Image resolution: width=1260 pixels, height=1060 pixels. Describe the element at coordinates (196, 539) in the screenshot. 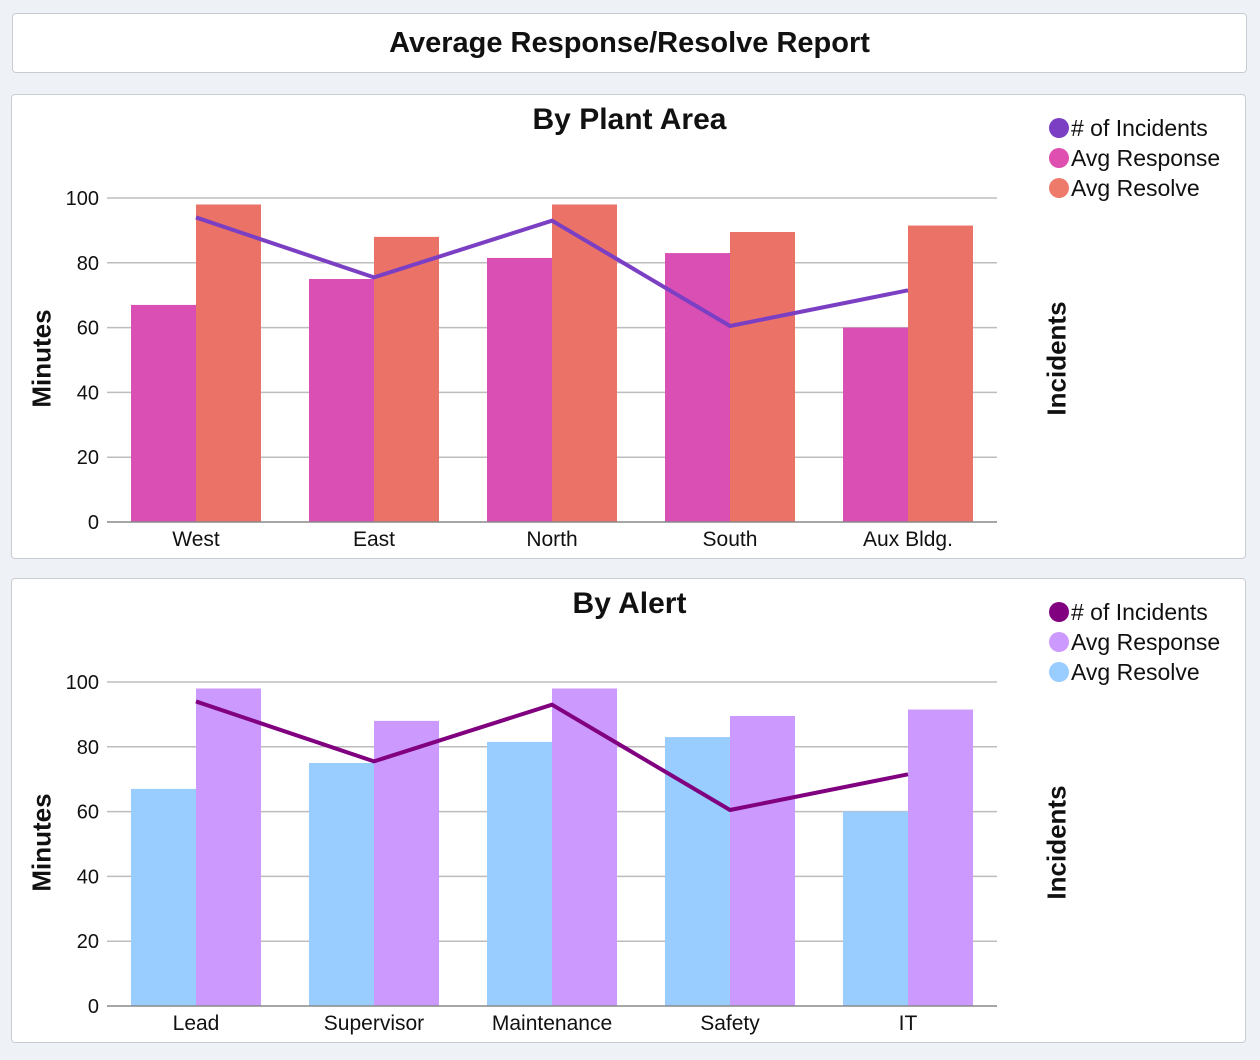

I see `x-tick-label: West` at that location.